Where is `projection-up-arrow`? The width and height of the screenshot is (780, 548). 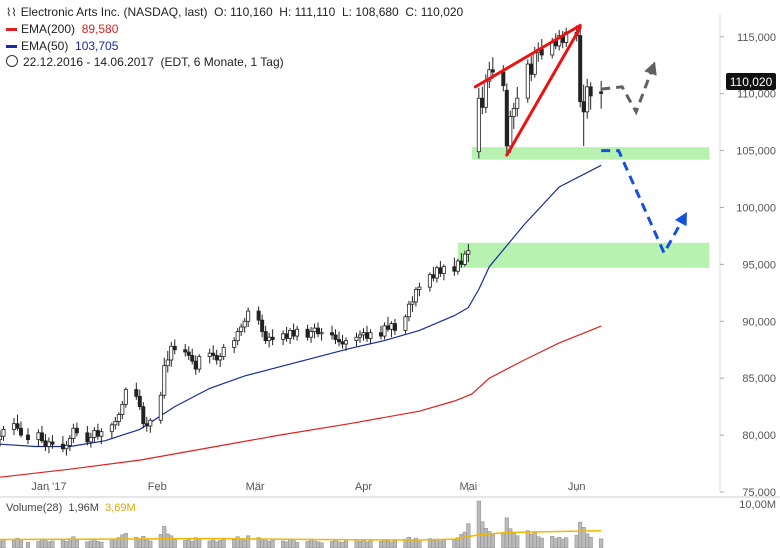 projection-up-arrow is located at coordinates (628, 90).